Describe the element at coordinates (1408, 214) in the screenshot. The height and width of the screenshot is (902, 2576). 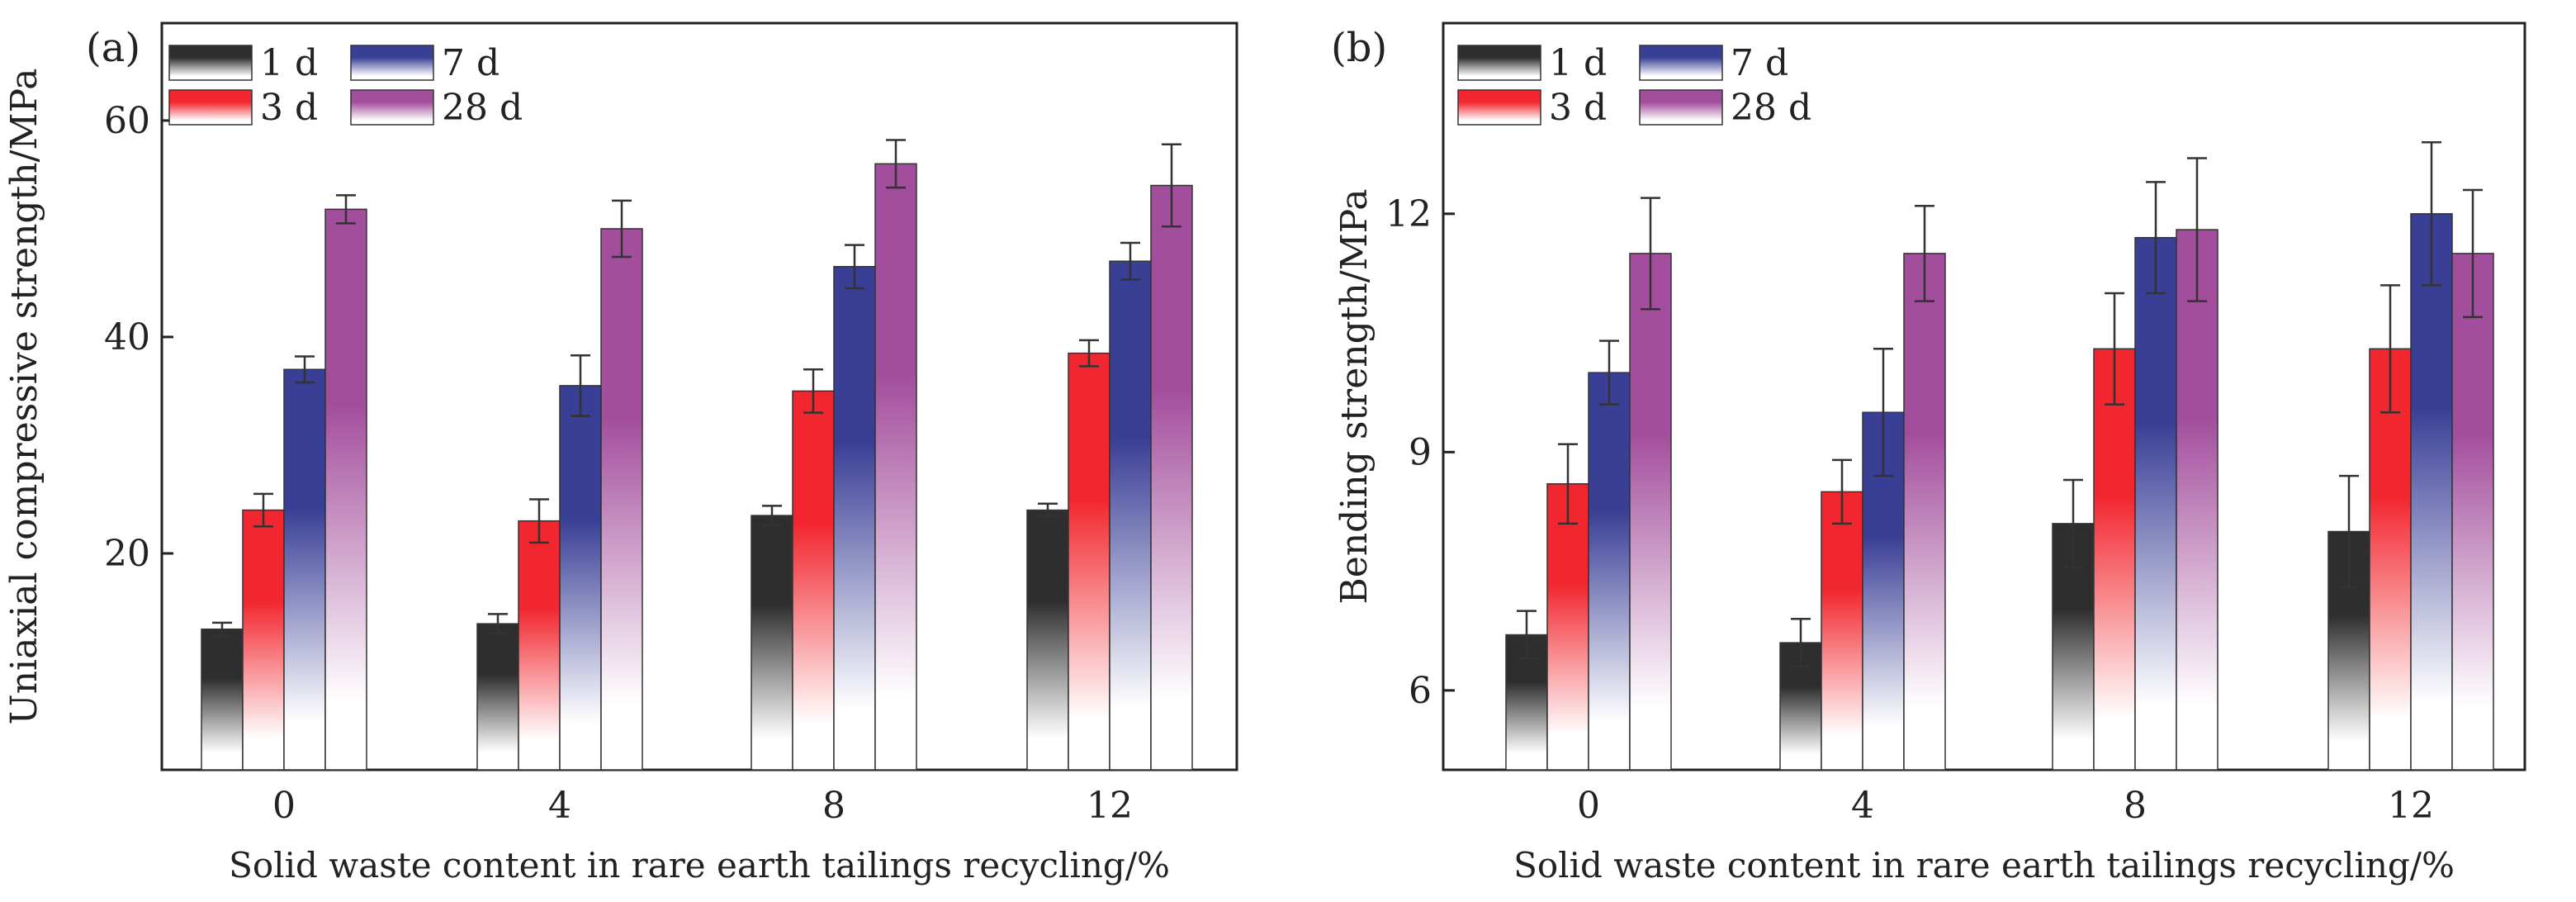
I see `y-tick-label: 12` at that location.